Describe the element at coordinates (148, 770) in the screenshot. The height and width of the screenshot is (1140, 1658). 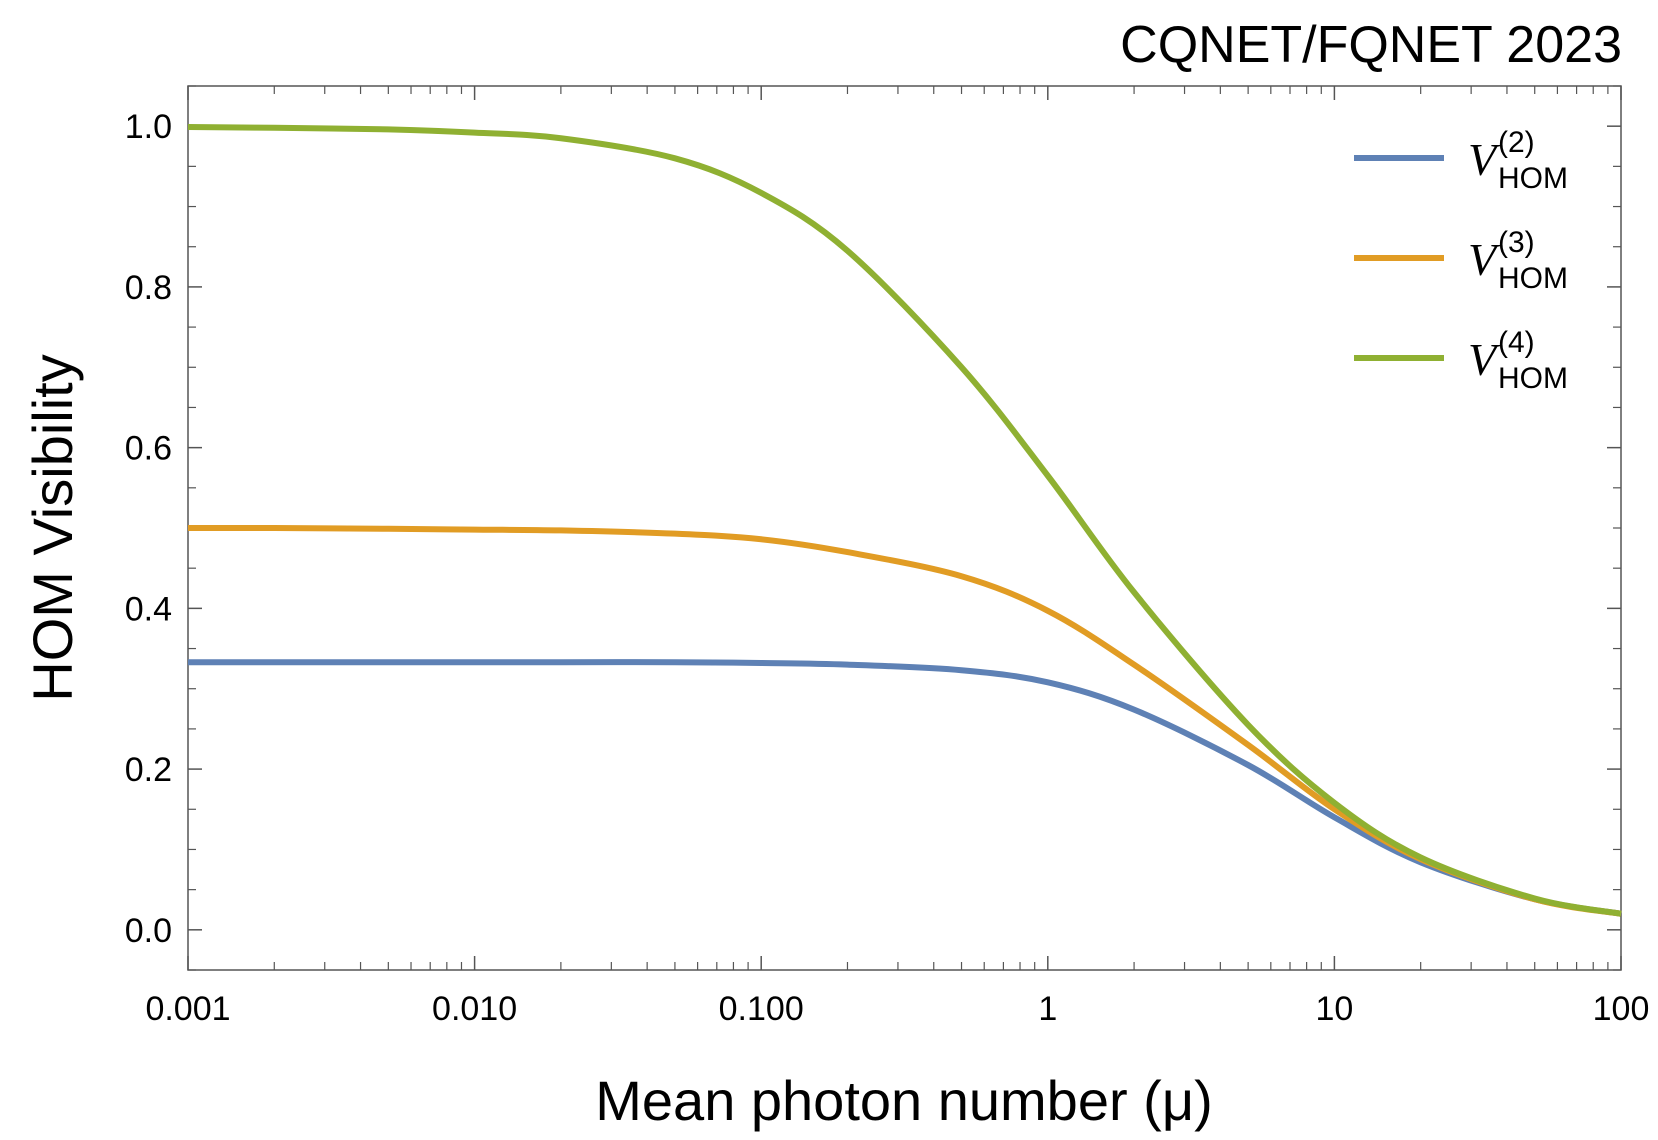
I see `y-tick-label: 0.2` at that location.